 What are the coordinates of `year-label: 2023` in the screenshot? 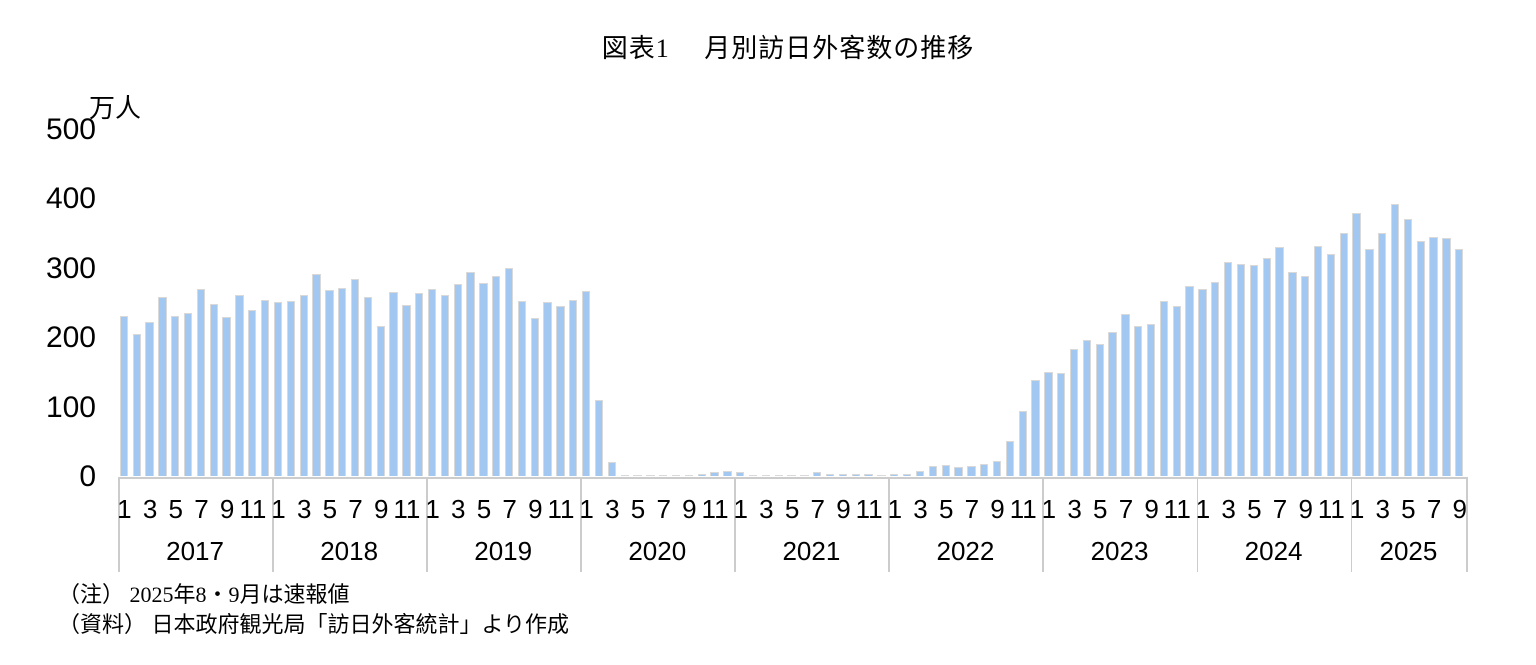 It's located at (1119, 551).